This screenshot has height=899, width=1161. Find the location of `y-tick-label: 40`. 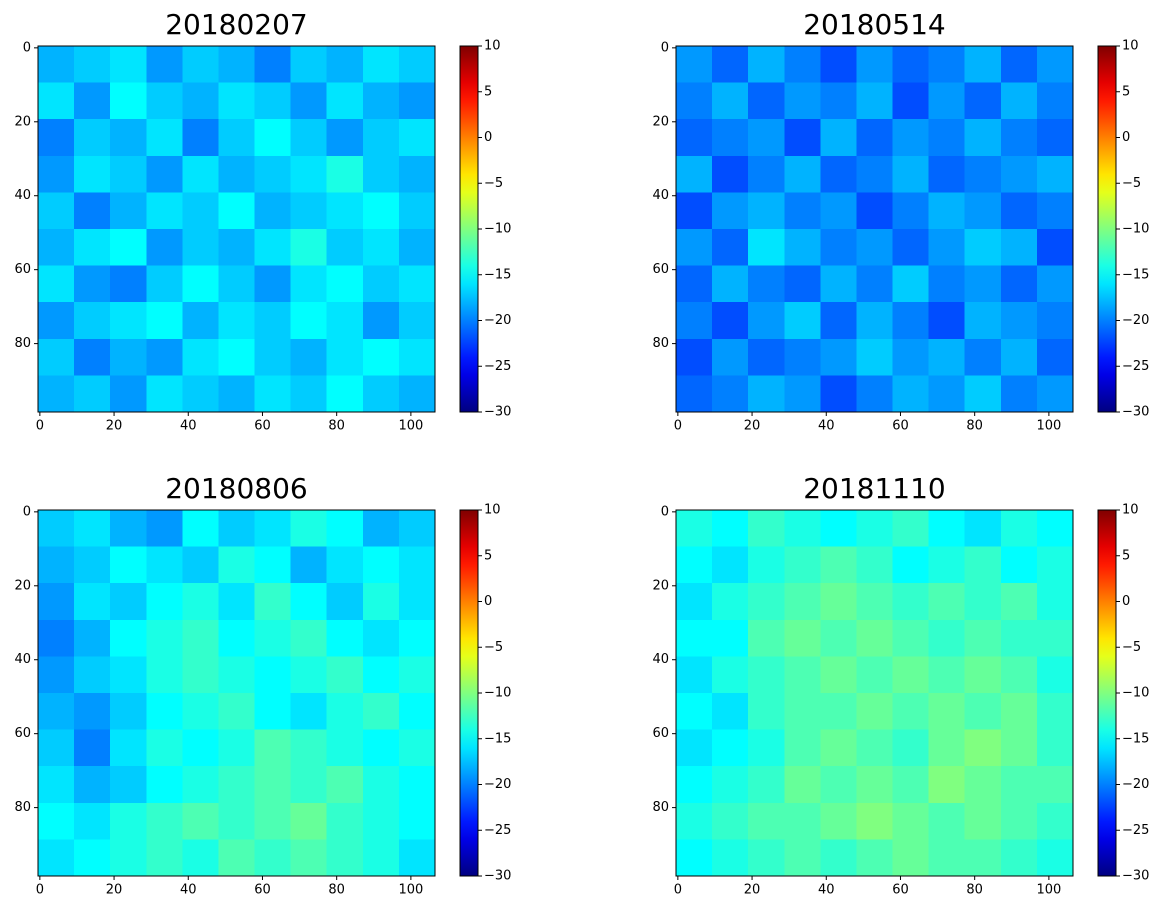

y-tick-label: 40 is located at coordinates (660, 659).